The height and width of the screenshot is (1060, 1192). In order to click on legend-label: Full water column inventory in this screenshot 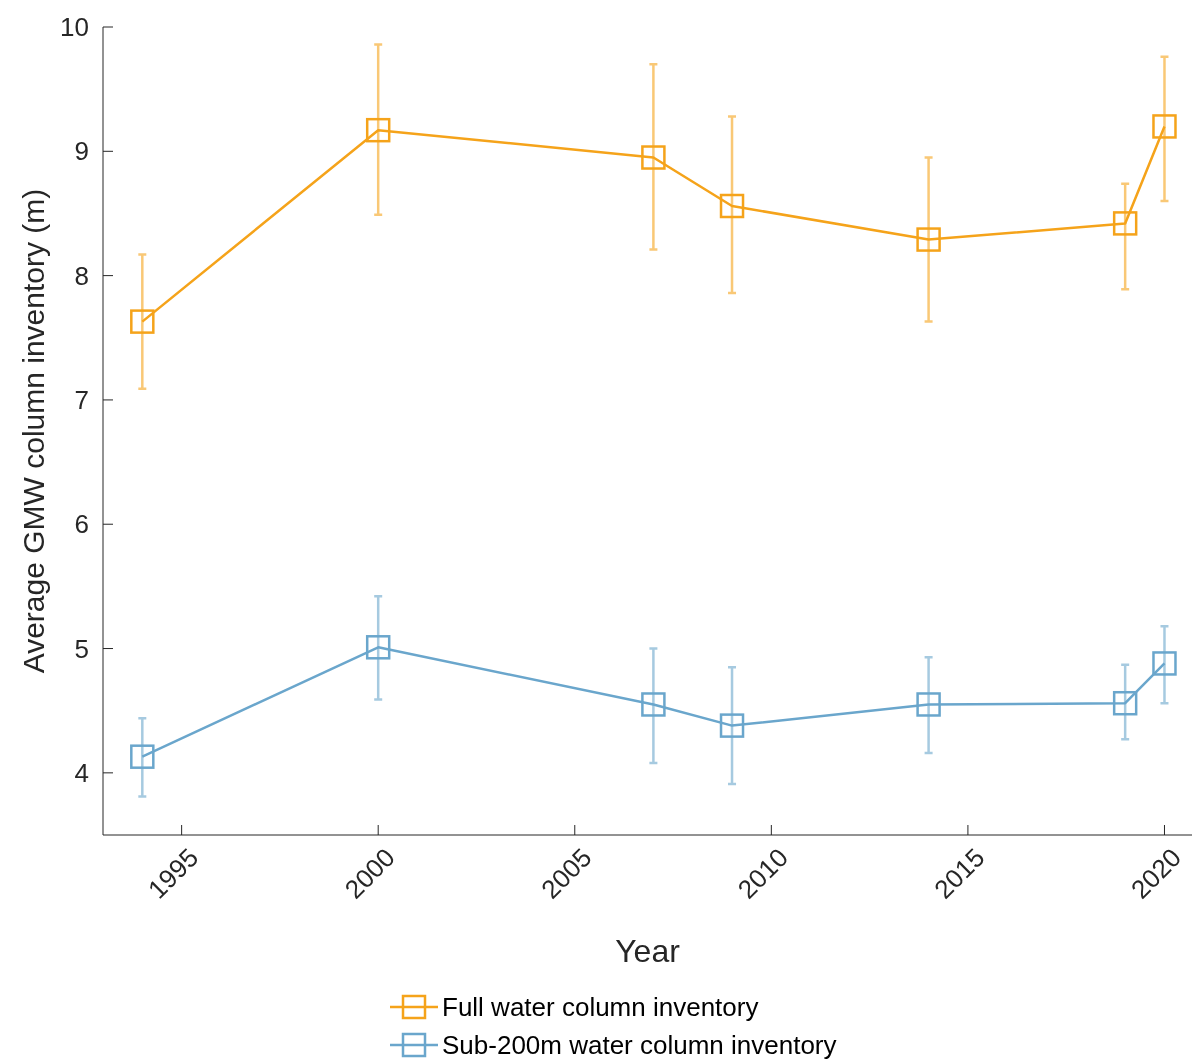, I will do `click(600, 1007)`.